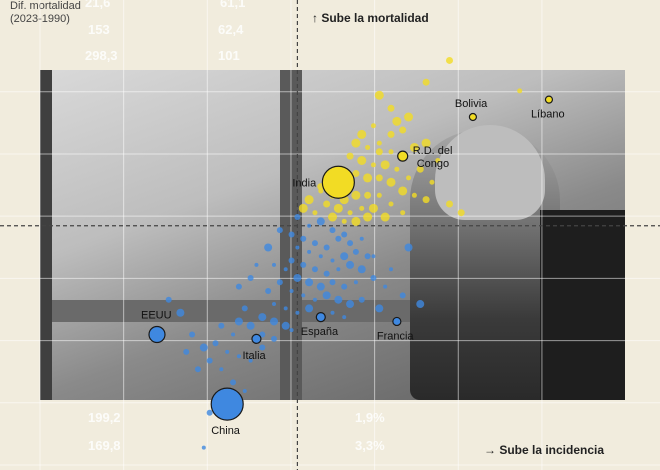  I want to click on table-cell: 153, so click(99, 29).